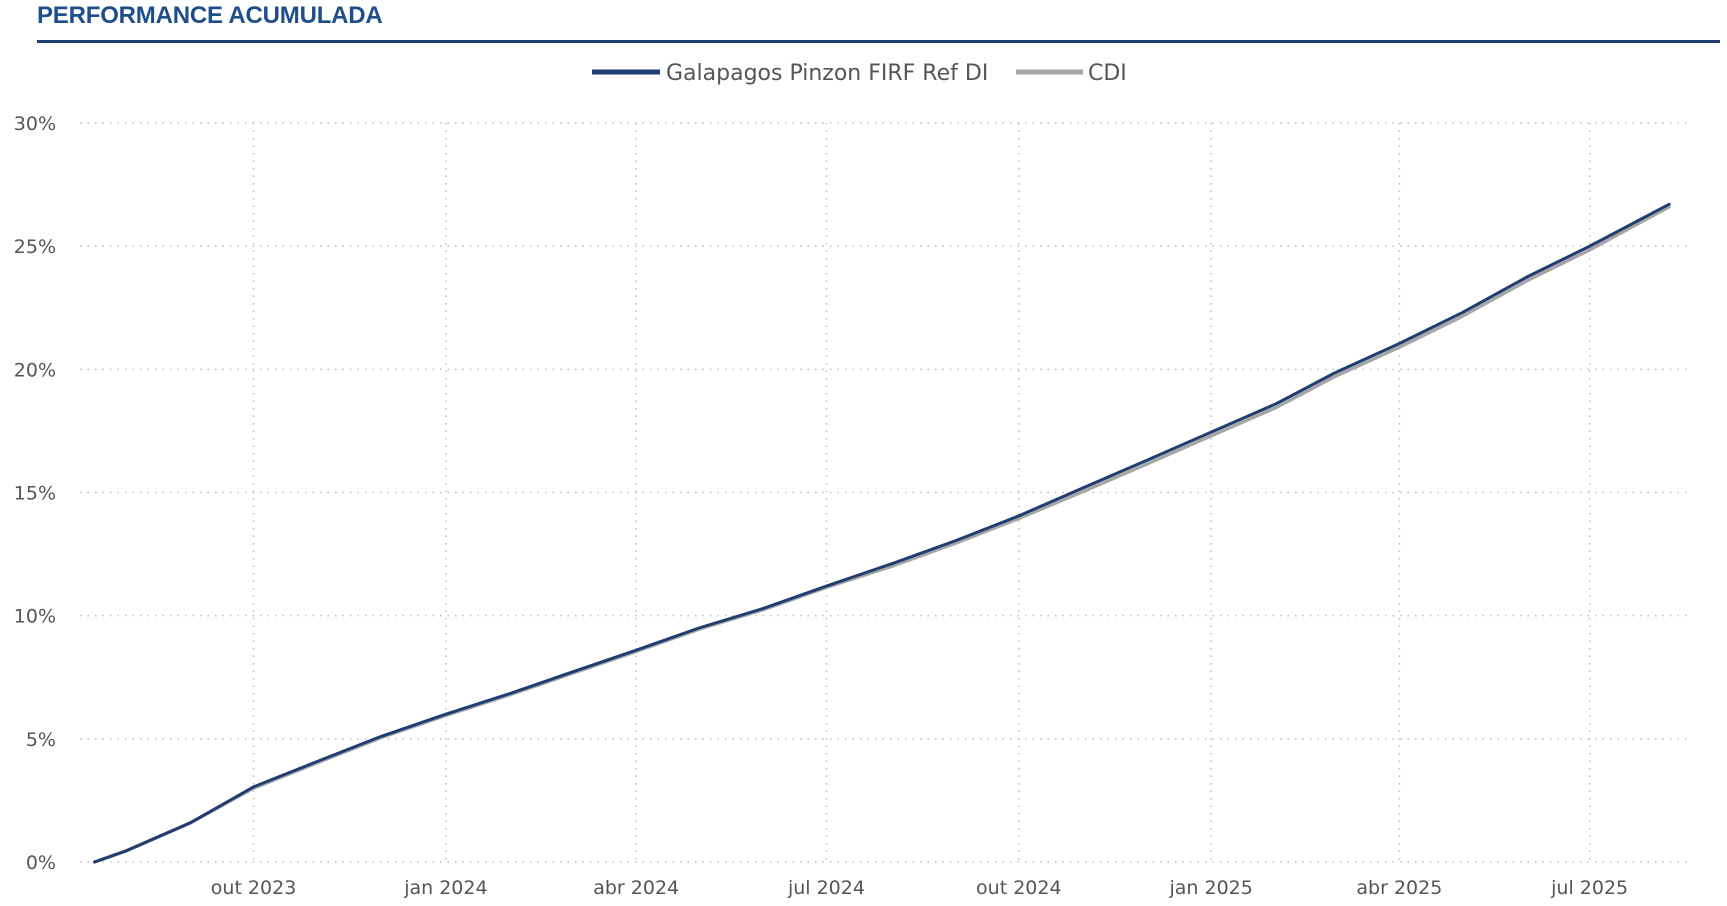 This screenshot has height=906, width=1727. I want to click on legend-label-fund: Galapagos Pinzon FIRF Ref DI, so click(827, 73).